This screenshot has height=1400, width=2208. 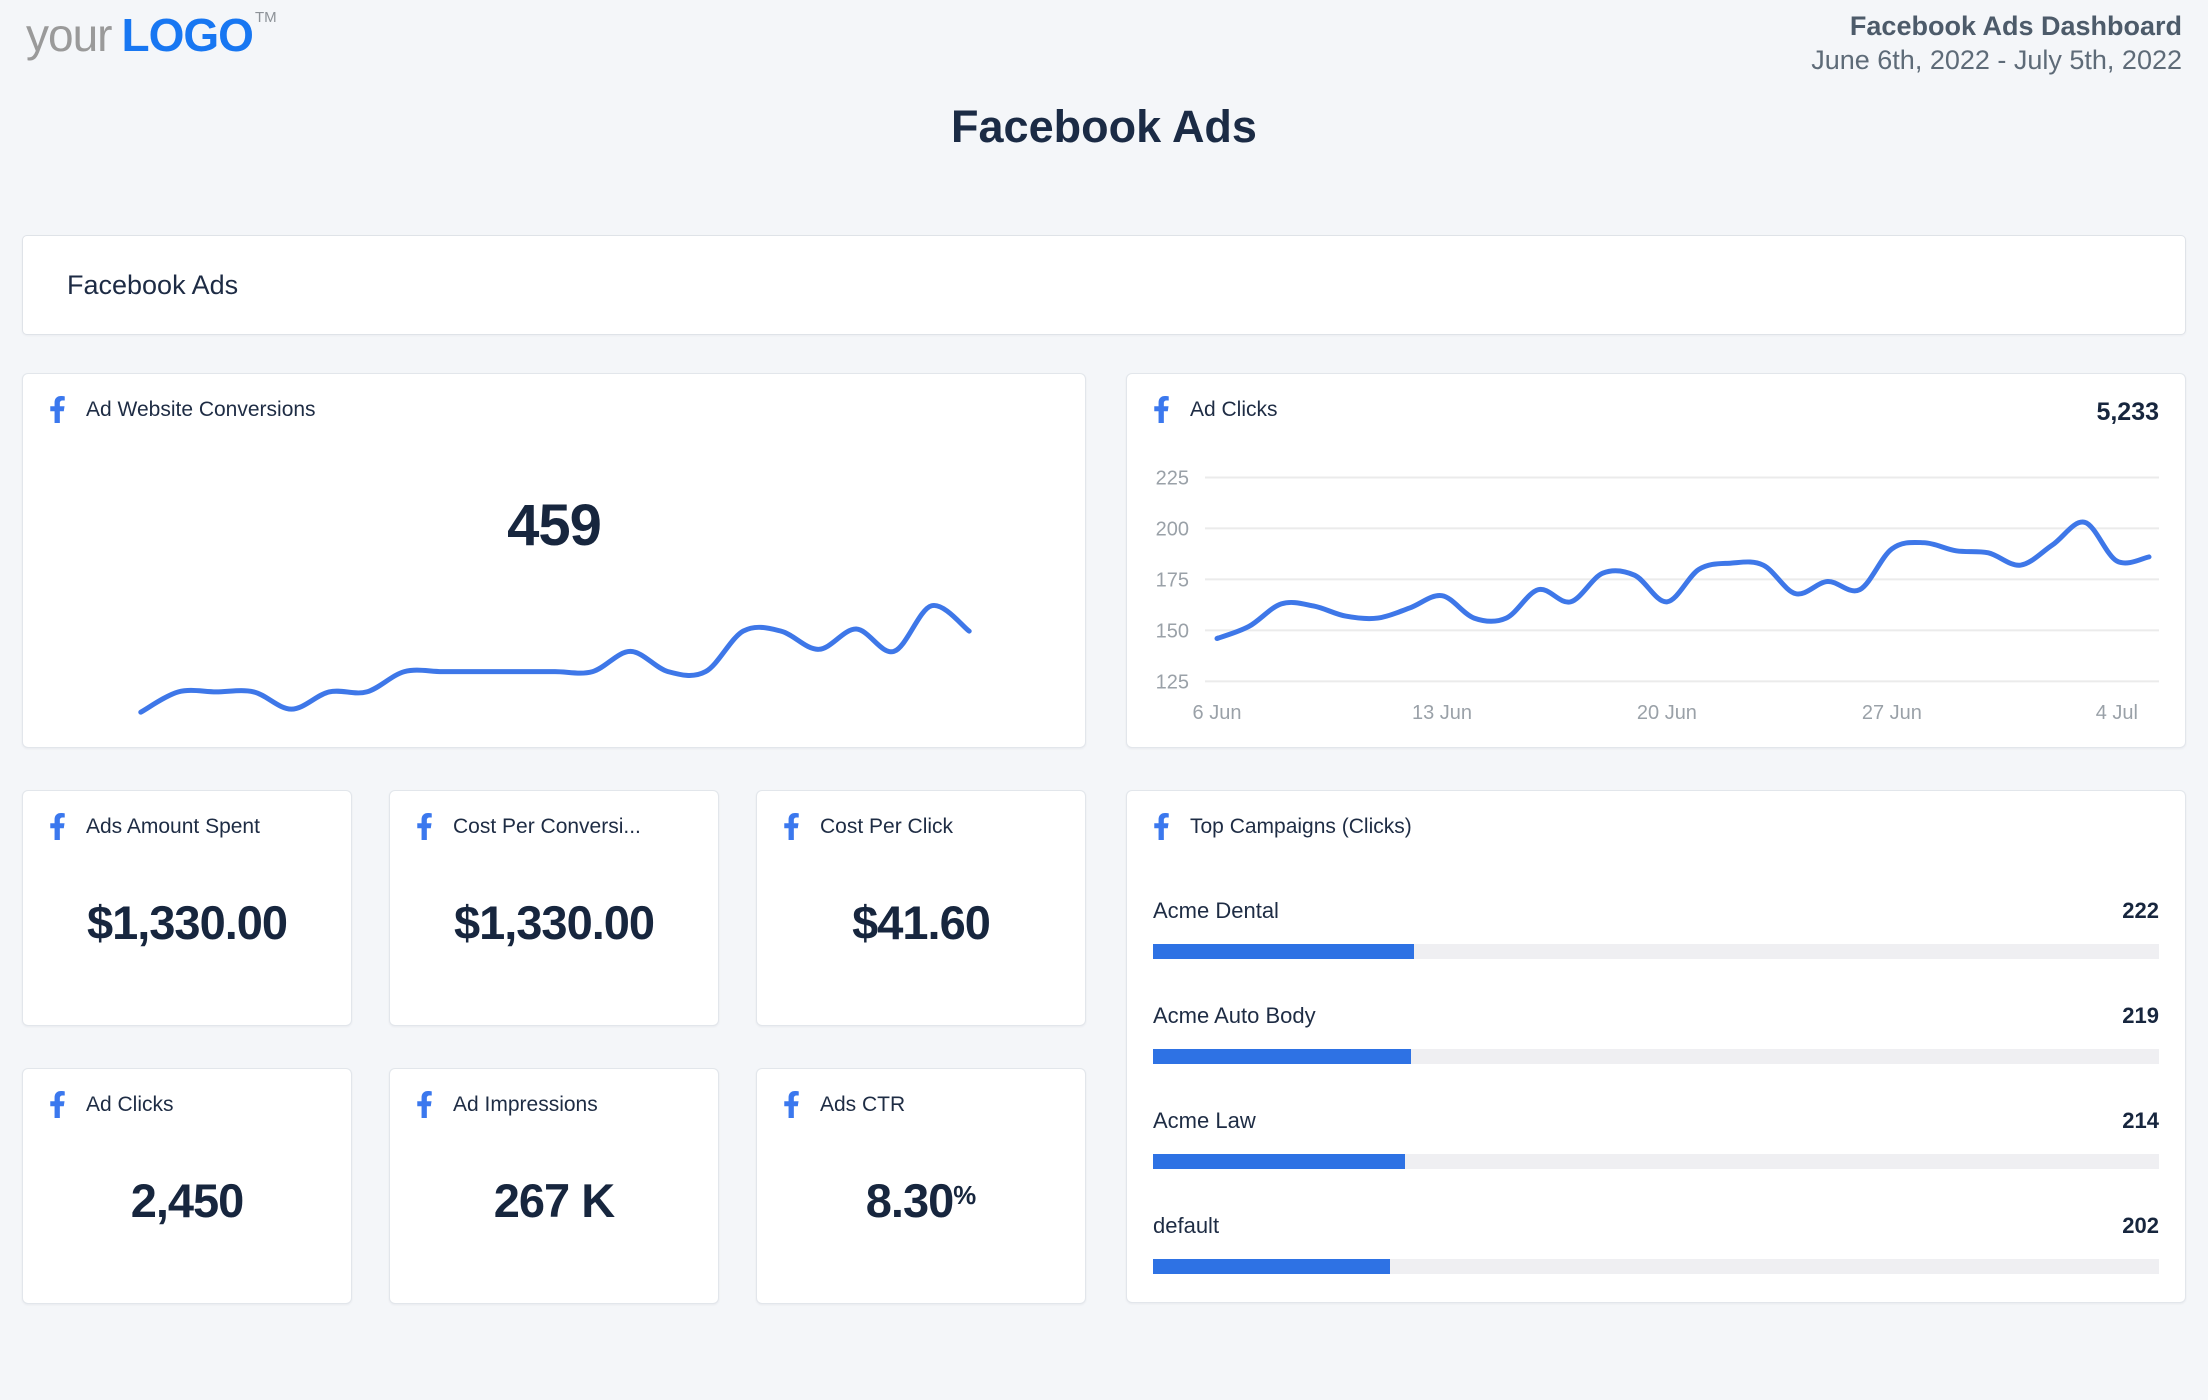 I want to click on section-label-box: Facebook Ads, so click(x=1104, y=285).